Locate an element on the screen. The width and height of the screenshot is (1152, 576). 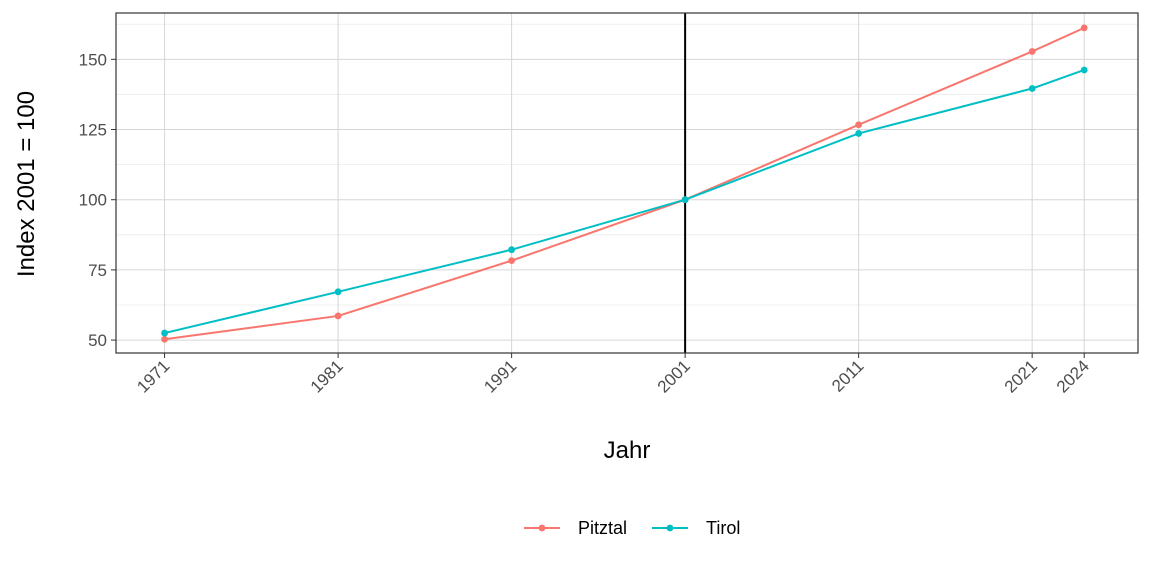
x-axis-title: Jahr is located at coordinates (627, 450).